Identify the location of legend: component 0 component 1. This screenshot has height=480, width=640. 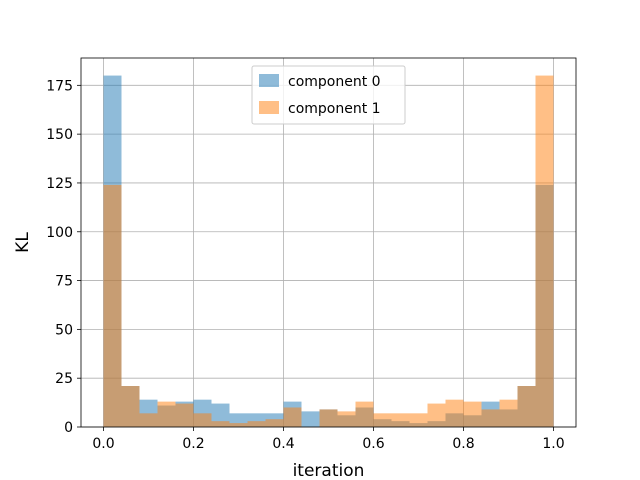
(328, 95).